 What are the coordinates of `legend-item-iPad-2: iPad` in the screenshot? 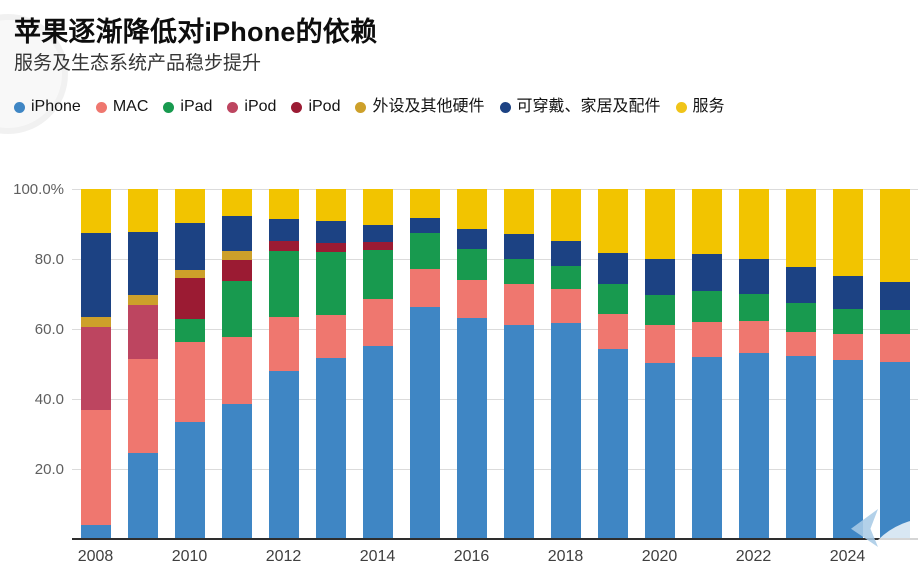 It's located at (187, 107).